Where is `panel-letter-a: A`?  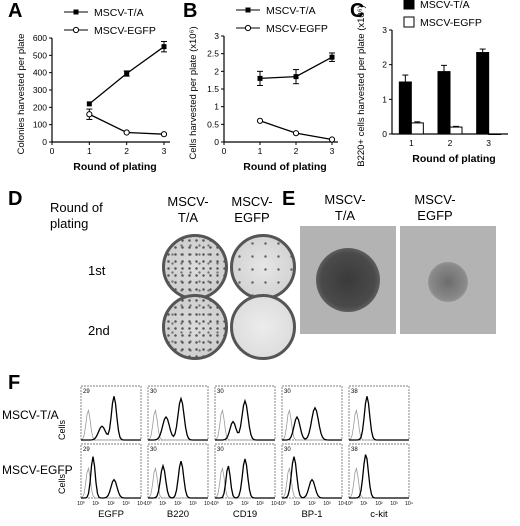
panel-letter-a: A is located at coordinates (15, 11).